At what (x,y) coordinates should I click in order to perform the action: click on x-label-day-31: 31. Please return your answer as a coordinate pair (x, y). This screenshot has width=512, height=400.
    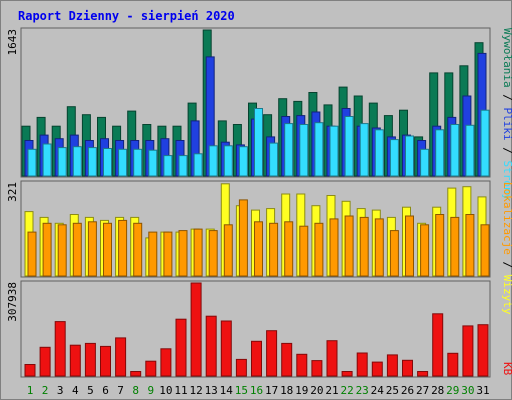
    Looking at the image, I should click on (482, 390).